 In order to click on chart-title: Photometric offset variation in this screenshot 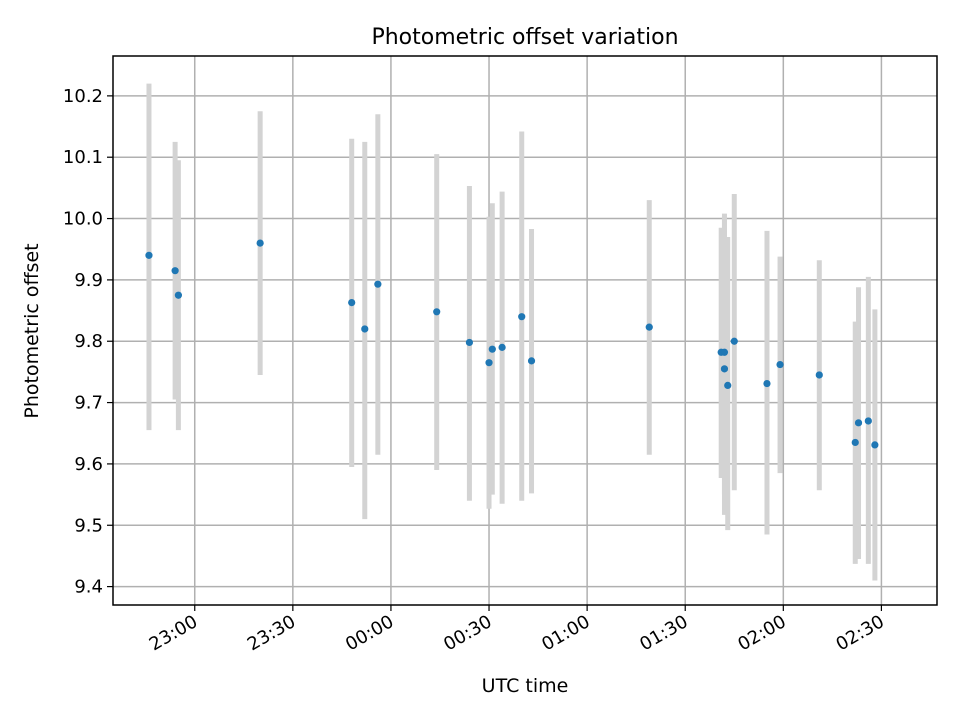, I will do `click(524, 37)`.